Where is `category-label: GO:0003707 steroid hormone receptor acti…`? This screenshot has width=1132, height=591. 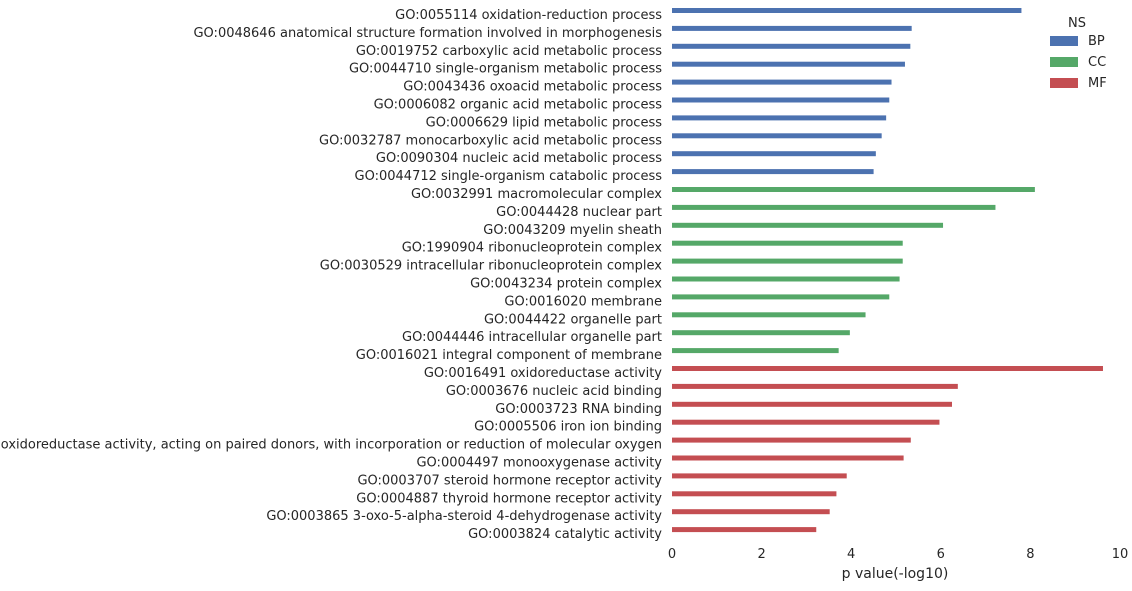 category-label: GO:0003707 steroid hormone receptor acti… is located at coordinates (509, 480).